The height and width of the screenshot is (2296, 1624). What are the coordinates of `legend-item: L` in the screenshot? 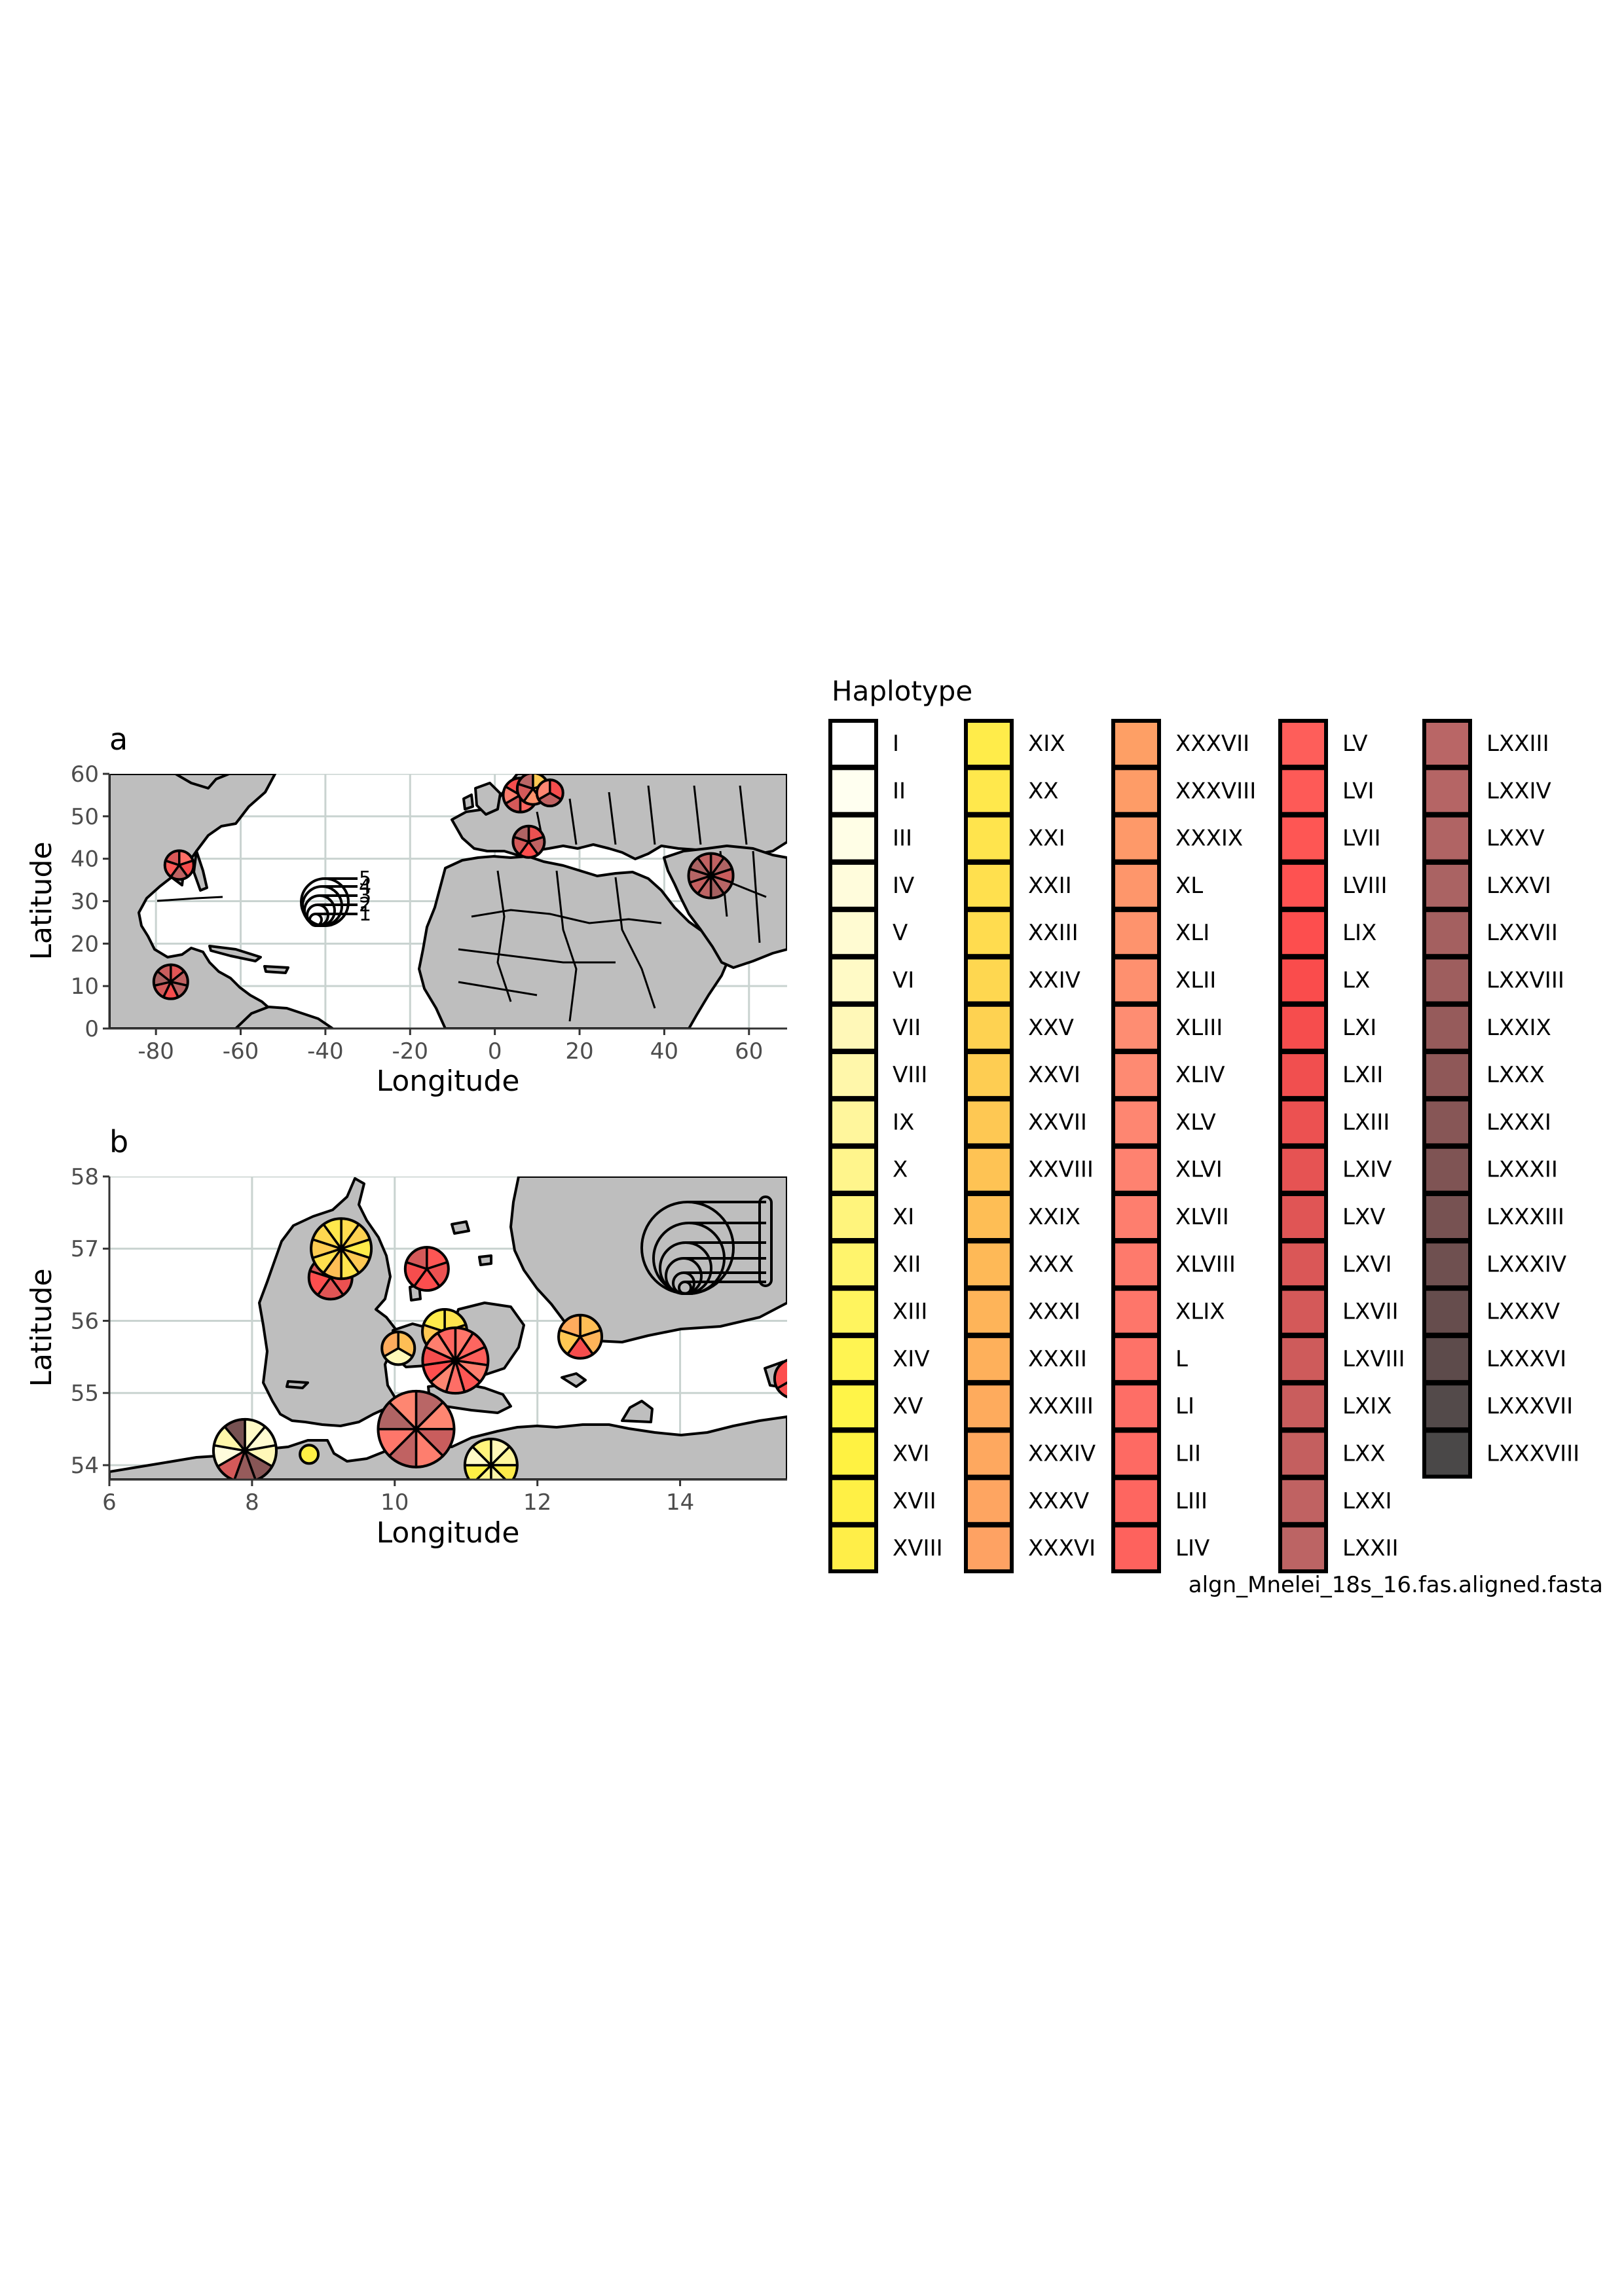 It's located at (1149, 1359).